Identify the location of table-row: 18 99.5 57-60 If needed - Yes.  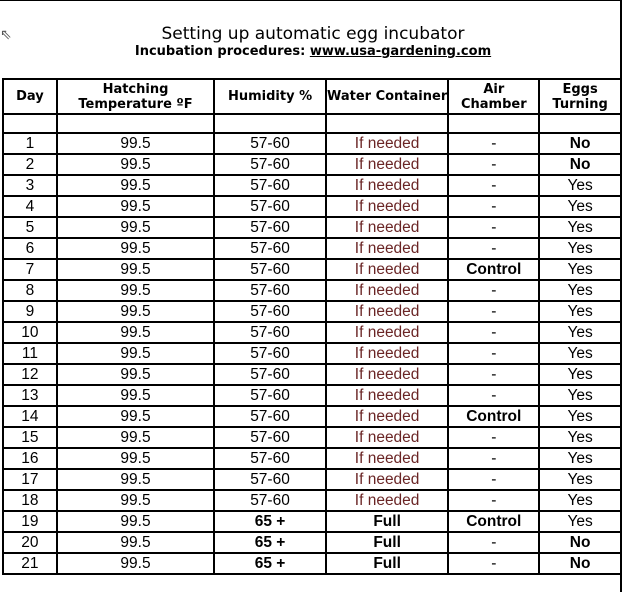
(312, 500).